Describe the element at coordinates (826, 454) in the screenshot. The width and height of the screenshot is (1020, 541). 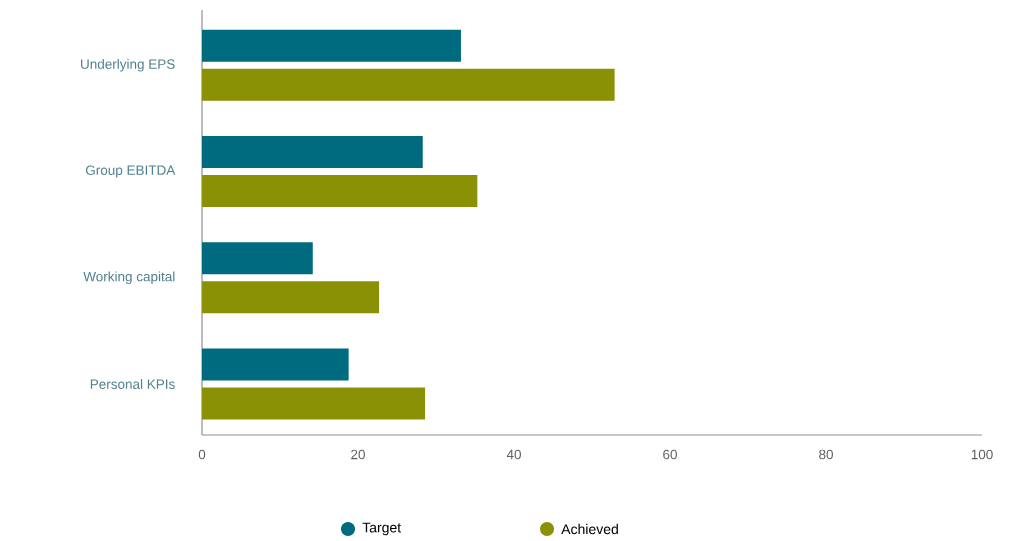
I see `x-tick-label: 80` at that location.